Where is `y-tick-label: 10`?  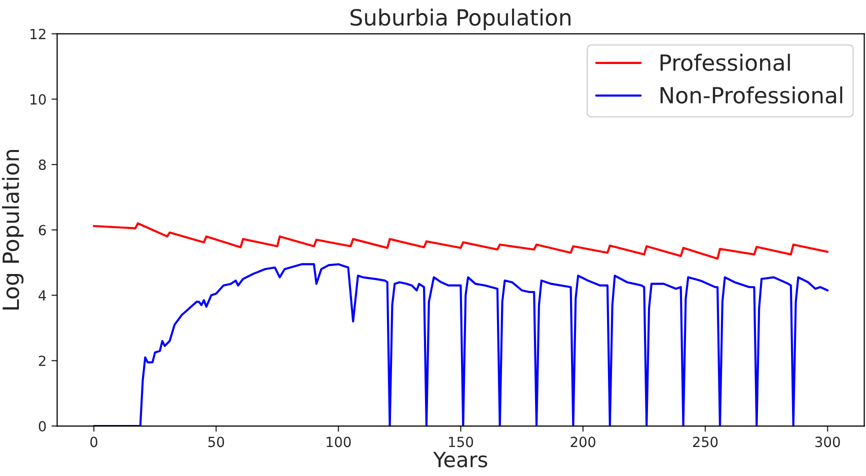 y-tick-label: 10 is located at coordinates (38, 99).